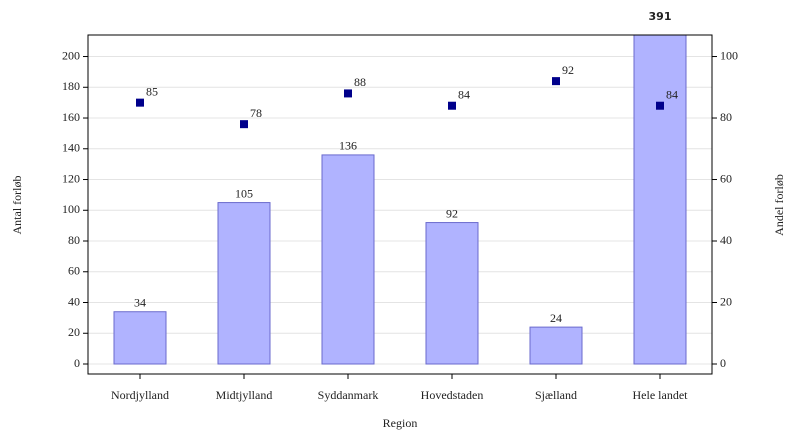  What do you see at coordinates (77, 363) in the screenshot?
I see `y-tick-label: 0` at bounding box center [77, 363].